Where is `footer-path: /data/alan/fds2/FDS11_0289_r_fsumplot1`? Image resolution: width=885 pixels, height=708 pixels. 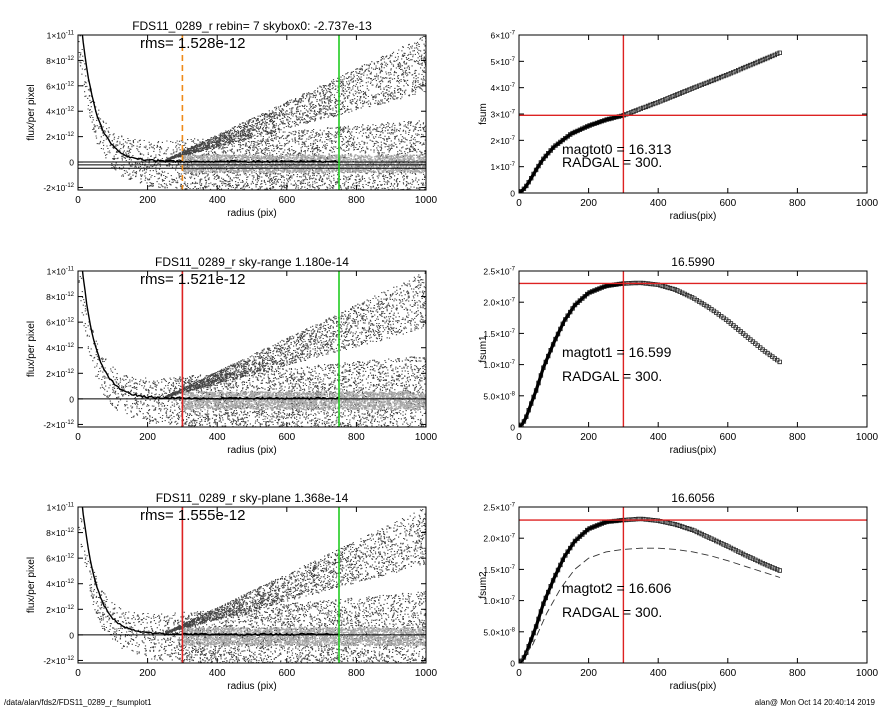 footer-path: /data/alan/fds2/FDS11_0289_r_fsumplot1 is located at coordinates (78, 702).